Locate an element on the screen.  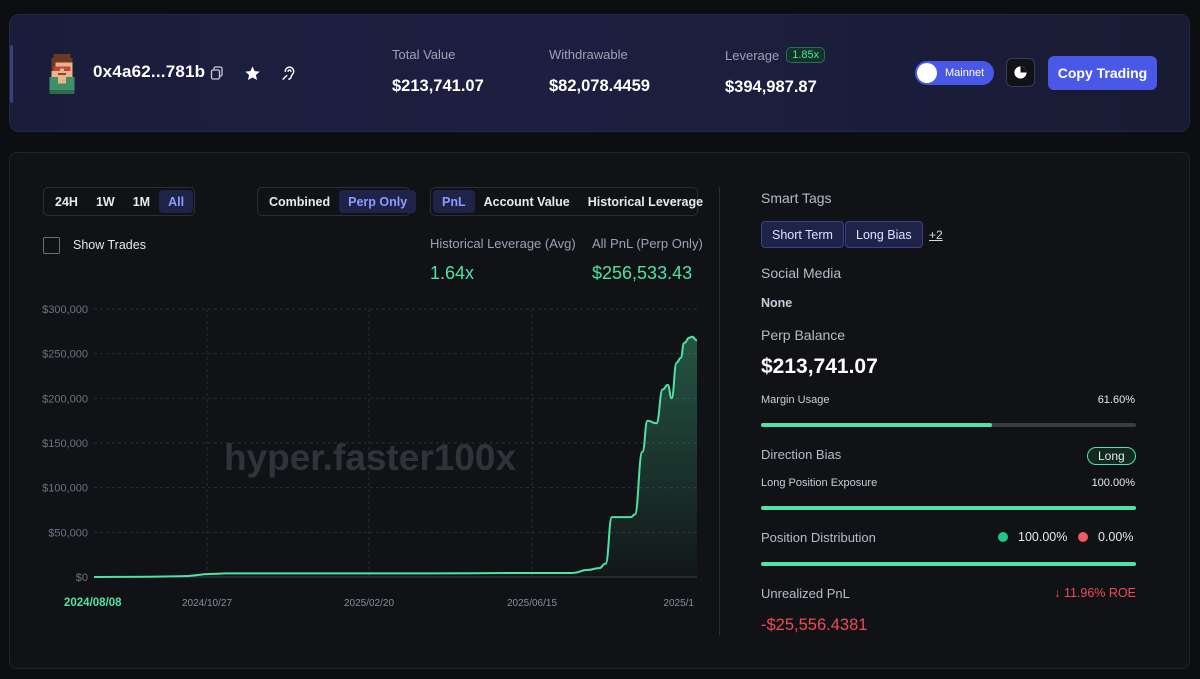
exposure-label: Long Position Exposure is located at coordinates (819, 483).